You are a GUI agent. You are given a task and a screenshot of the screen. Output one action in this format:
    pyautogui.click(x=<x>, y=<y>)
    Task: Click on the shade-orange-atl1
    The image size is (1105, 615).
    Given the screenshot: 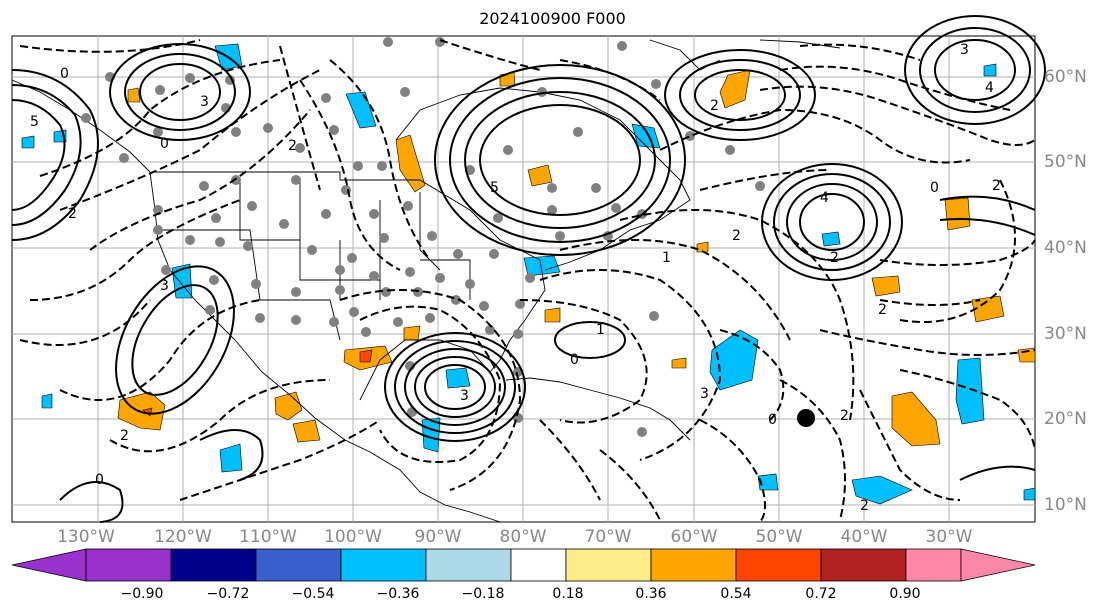 What is the action you would take?
    pyautogui.click(x=957, y=214)
    